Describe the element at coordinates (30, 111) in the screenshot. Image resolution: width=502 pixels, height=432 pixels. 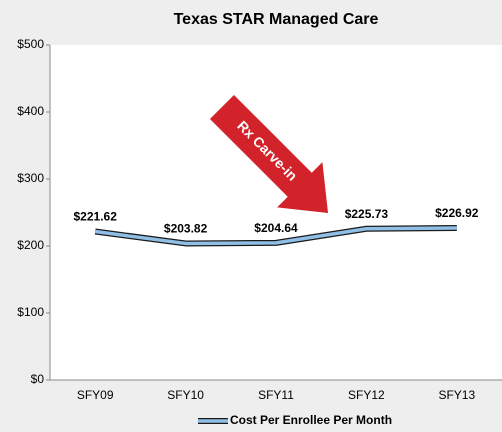
I see `y-tick-label: $400` at that location.